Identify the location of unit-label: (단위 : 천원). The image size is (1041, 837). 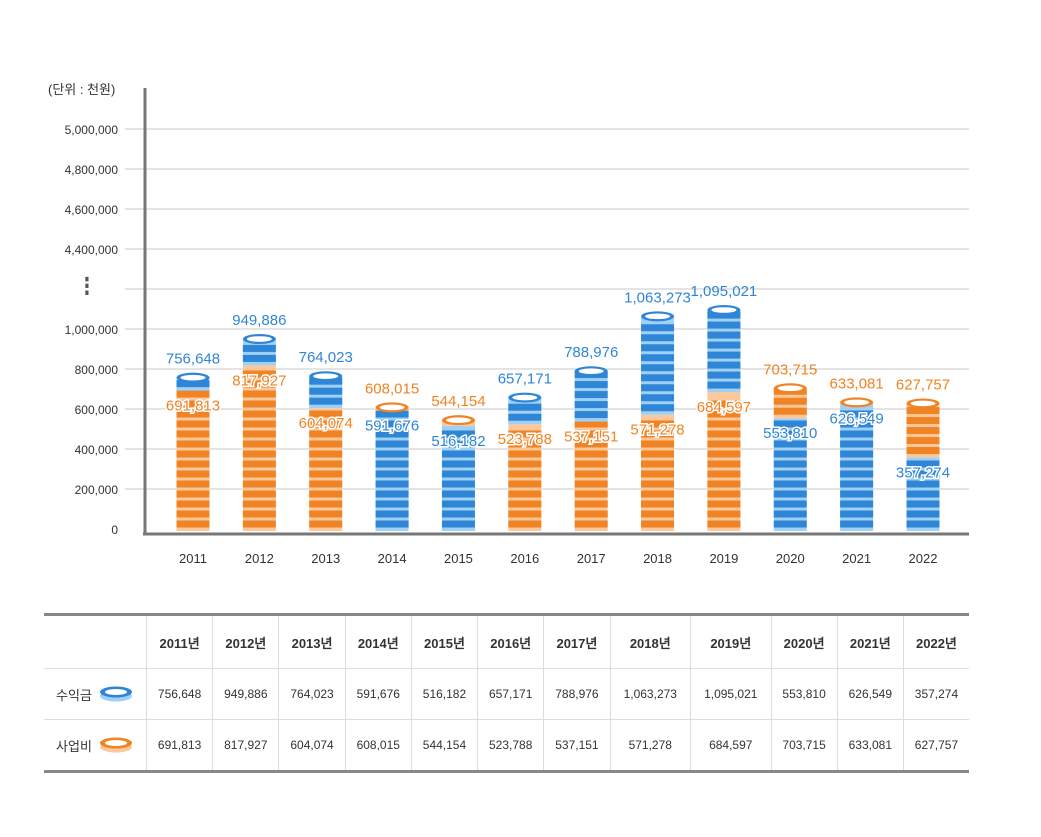
(82, 89).